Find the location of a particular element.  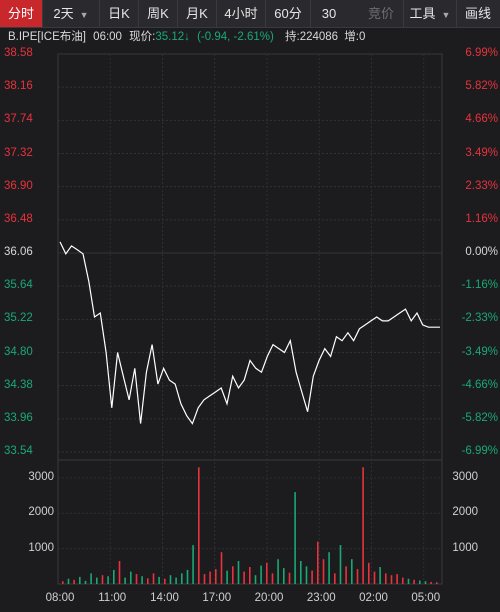

price-axis-label: 36.06 is located at coordinates (18, 252).